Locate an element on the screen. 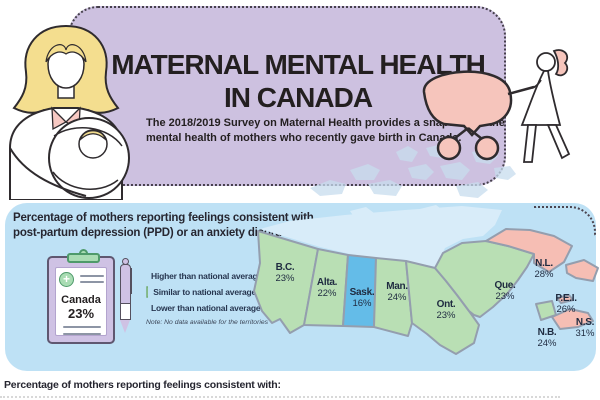 This screenshot has height=400, width=600. title-line-2: IN CANADA is located at coordinates (298, 97).